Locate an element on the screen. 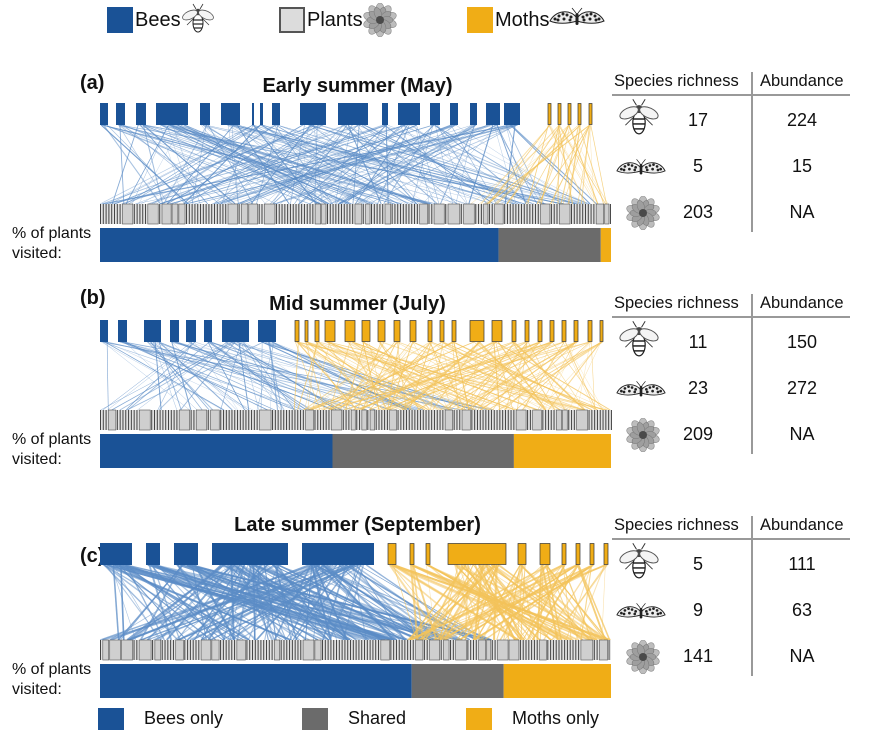 The height and width of the screenshot is (731, 877). species-richness-value: 141 is located at coordinates (698, 656).